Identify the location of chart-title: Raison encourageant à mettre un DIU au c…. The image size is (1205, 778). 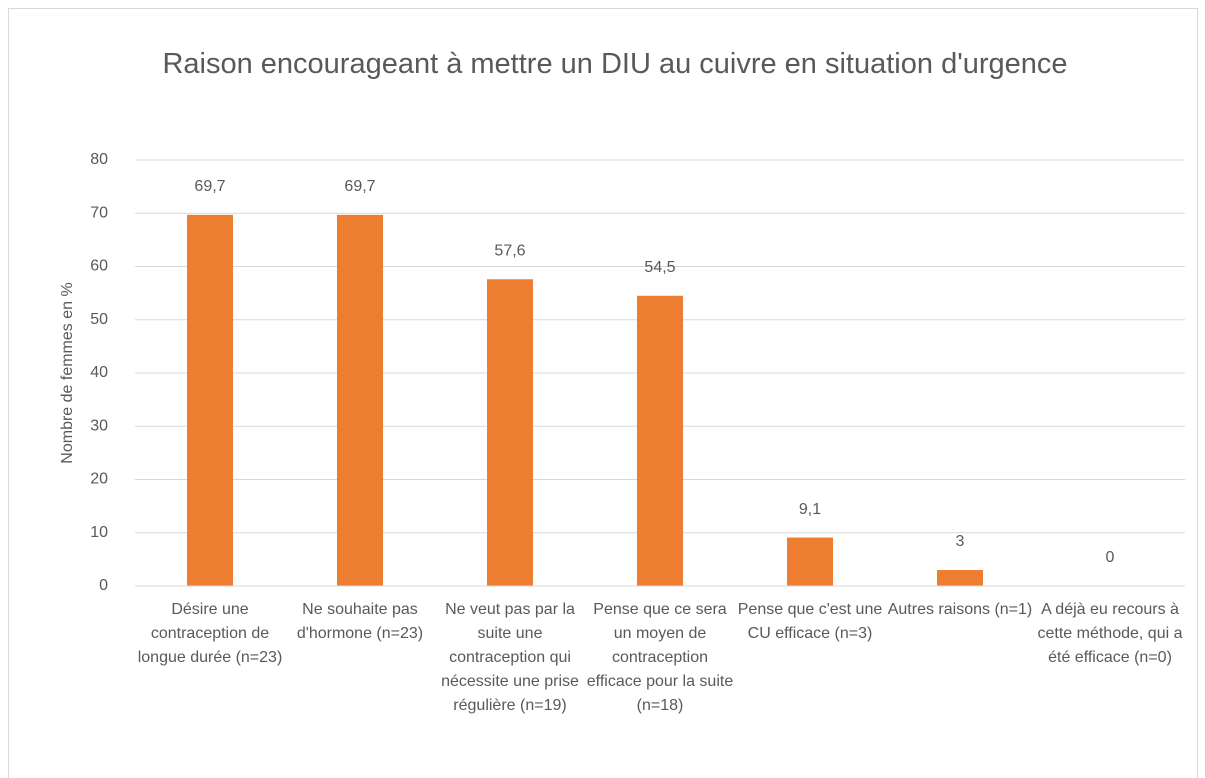
(615, 64).